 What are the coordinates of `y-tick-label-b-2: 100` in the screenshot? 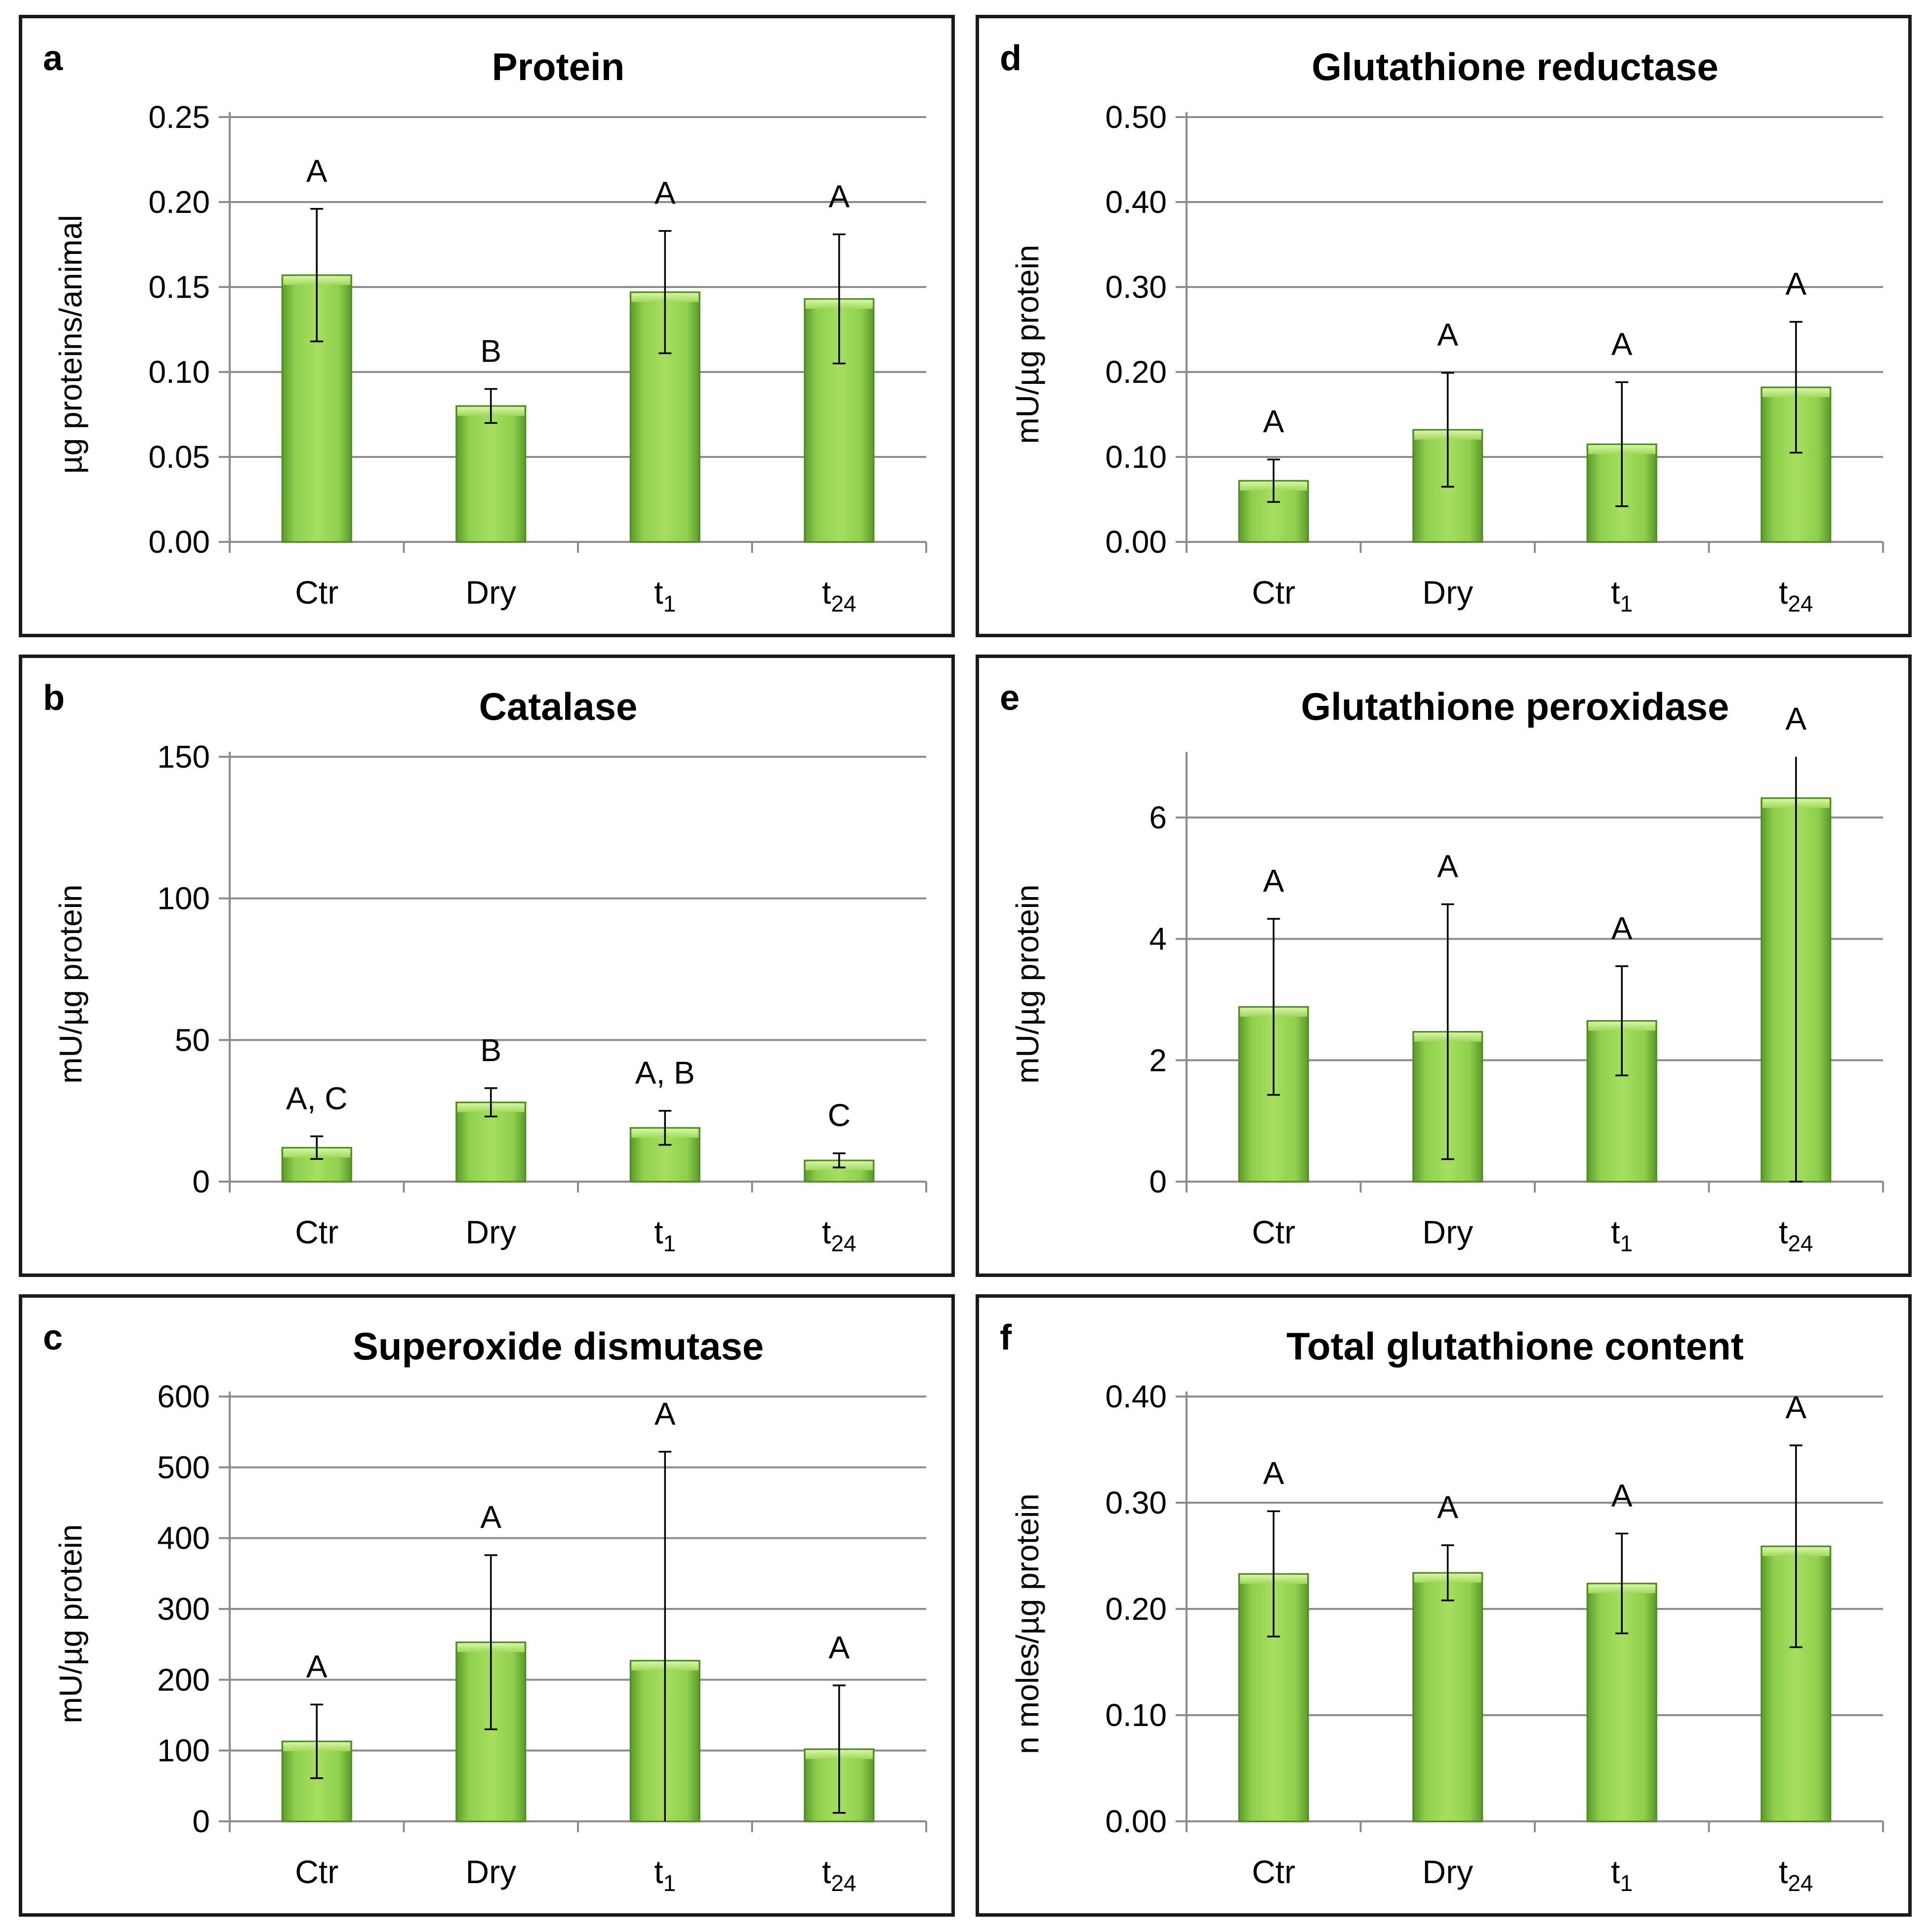 It's located at (183, 899).